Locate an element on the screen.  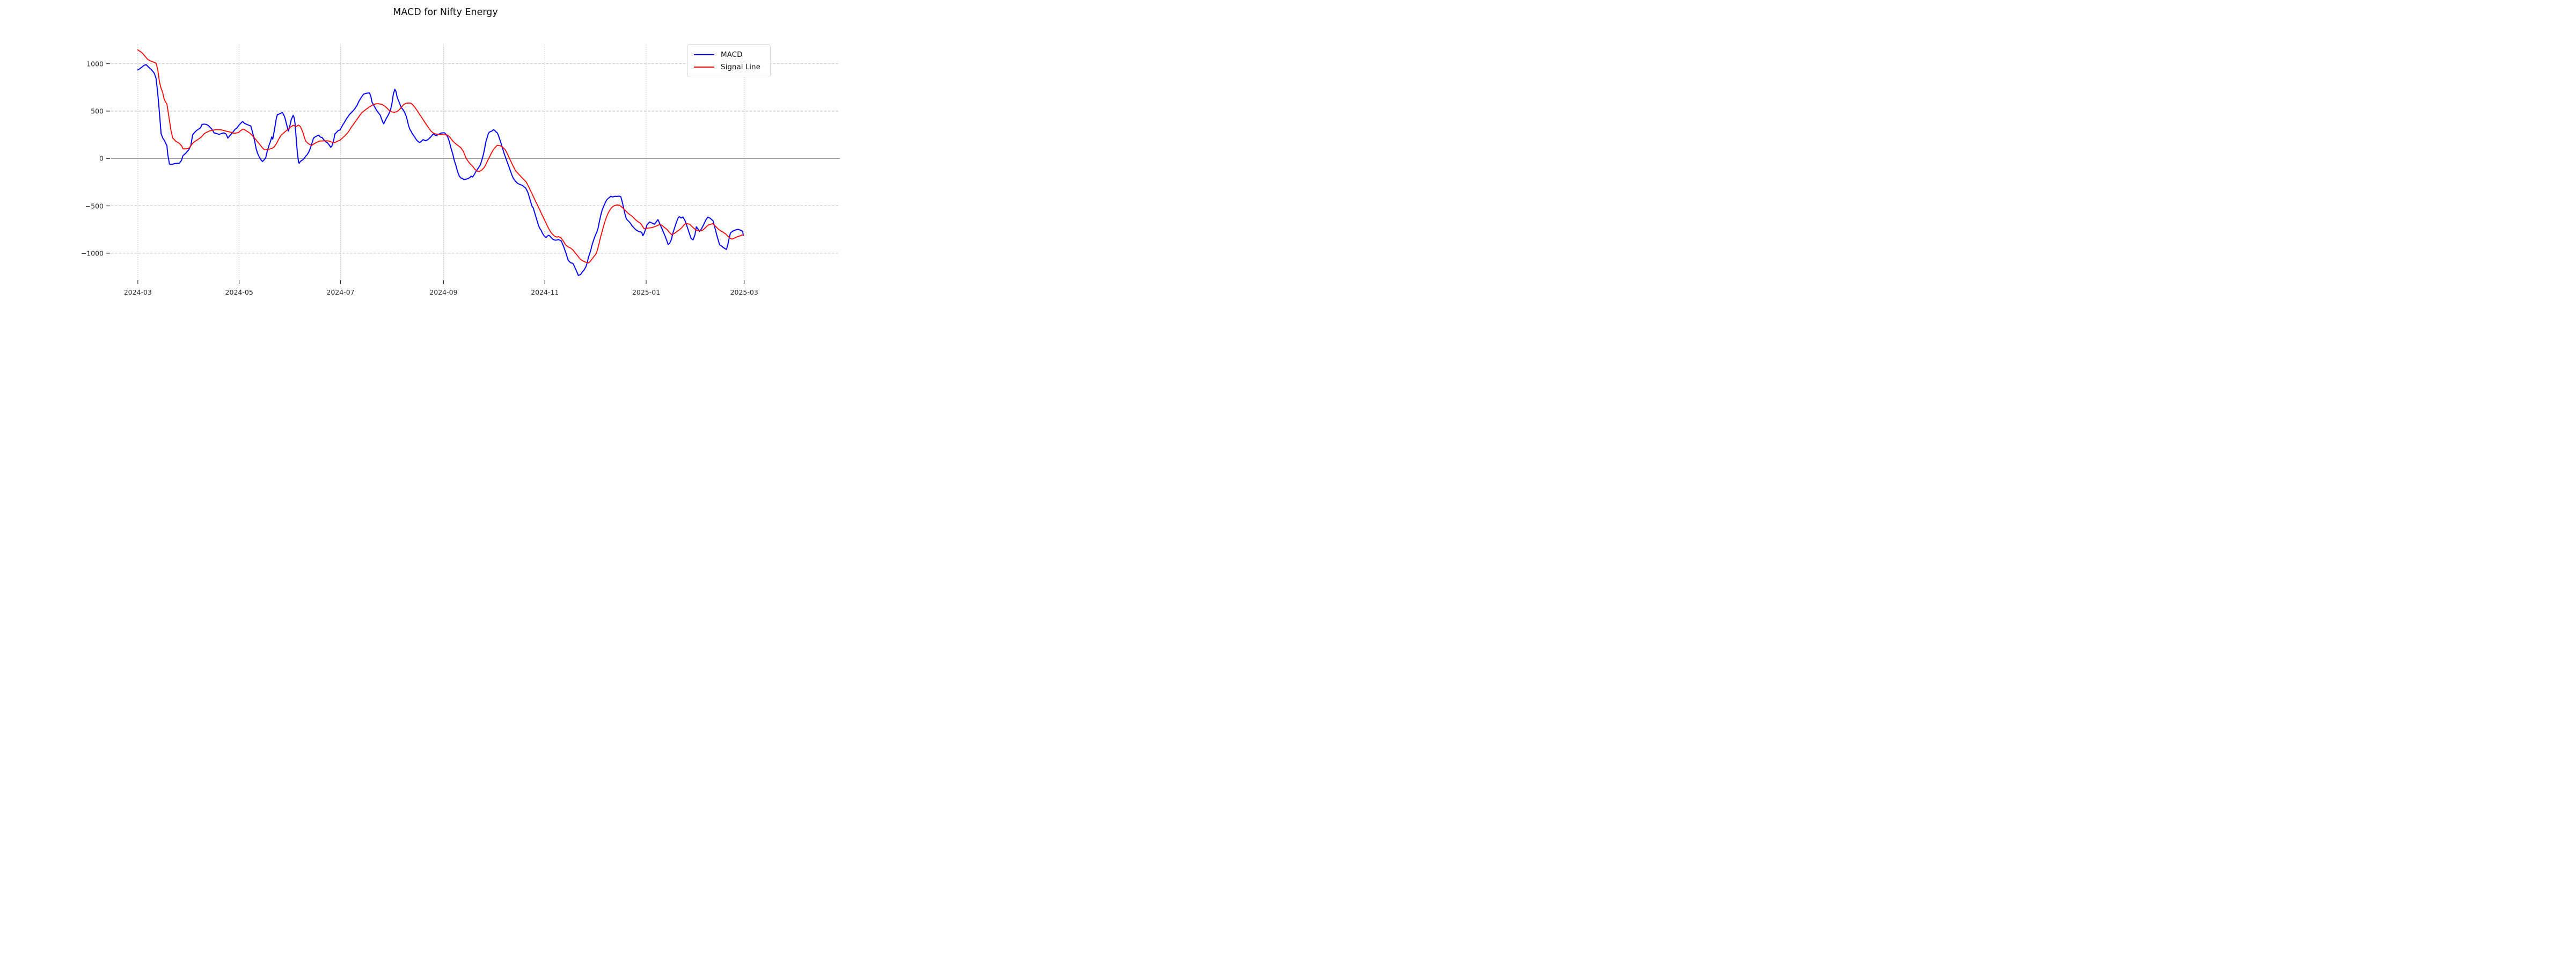
legend-entry-macd: MACD is located at coordinates (729, 54).